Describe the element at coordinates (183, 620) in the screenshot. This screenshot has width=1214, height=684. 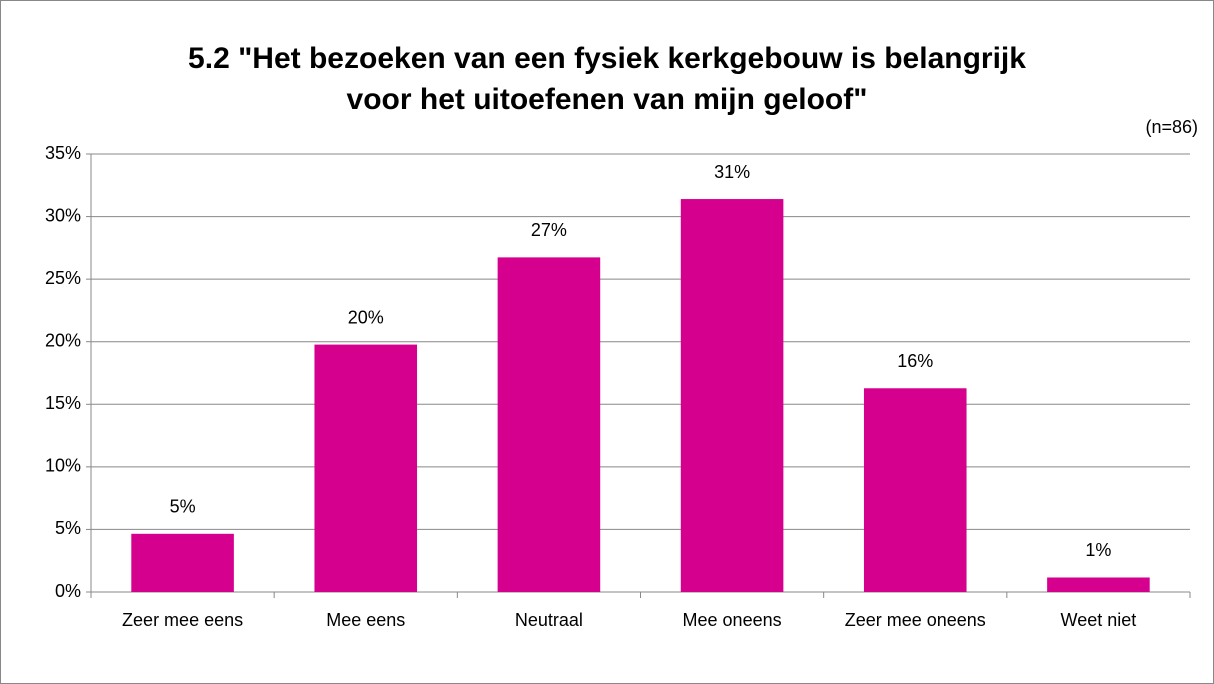
I see `x-tick-label: Zeer mee eens` at that location.